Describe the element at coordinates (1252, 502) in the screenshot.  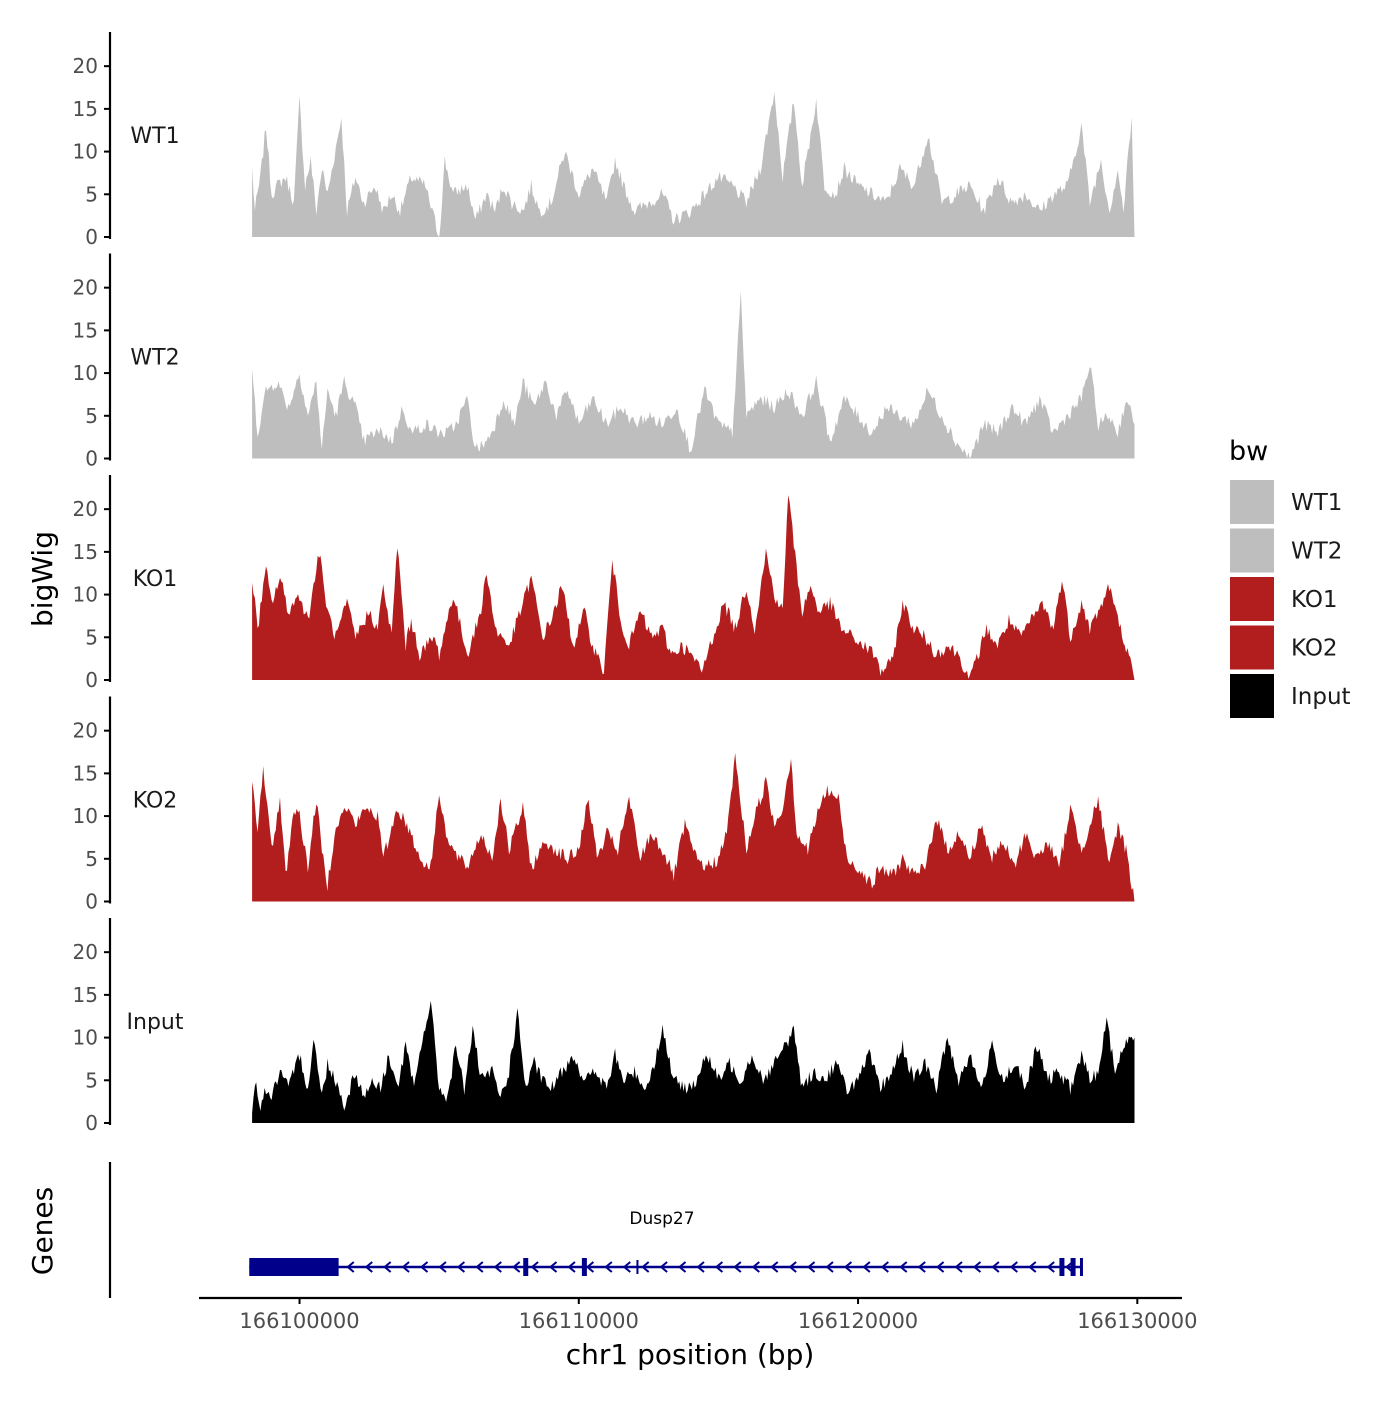
I see `legend-key-wt1` at that location.